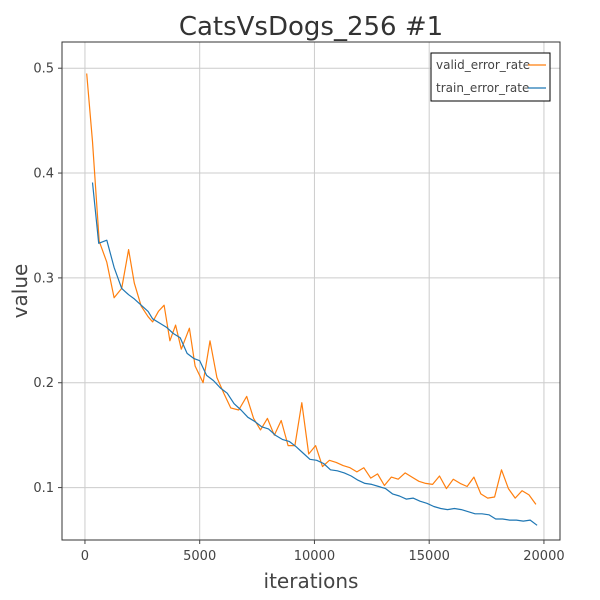 The height and width of the screenshot is (600, 600). I want to click on legend-box, so click(490, 77).